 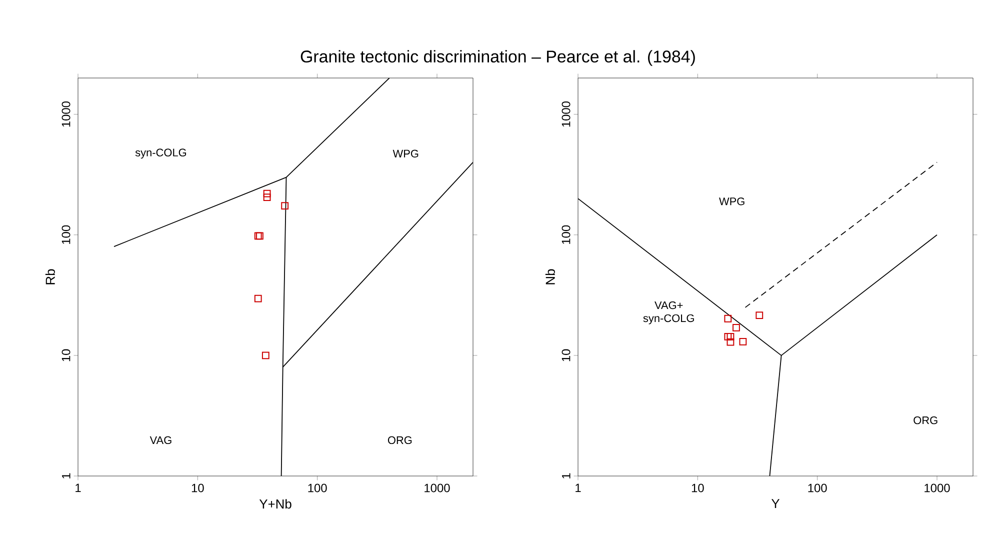 What do you see at coordinates (161, 440) in the screenshot?
I see `annotation: VAG` at bounding box center [161, 440].